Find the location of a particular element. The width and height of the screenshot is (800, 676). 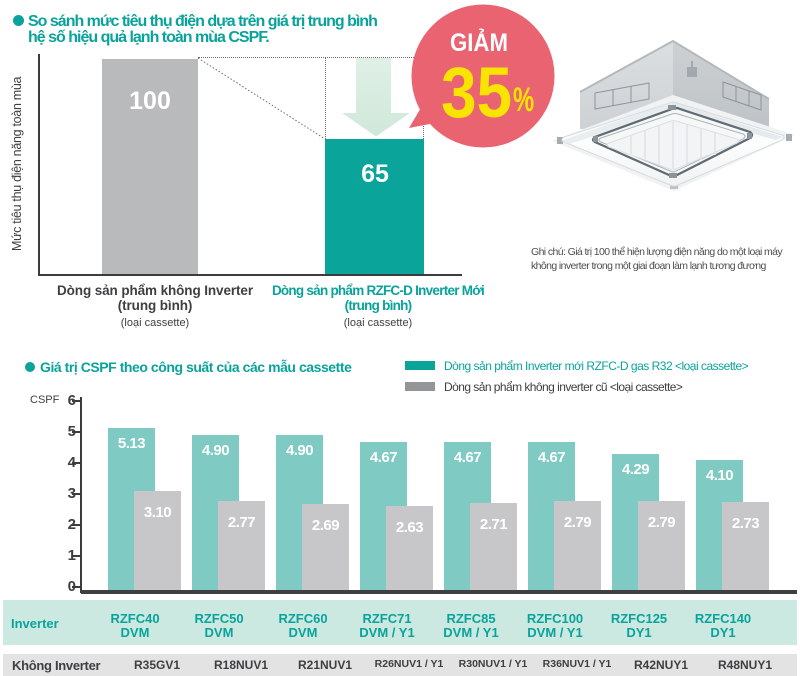

svg-text: GIẢM is located at coordinates (479, 42).